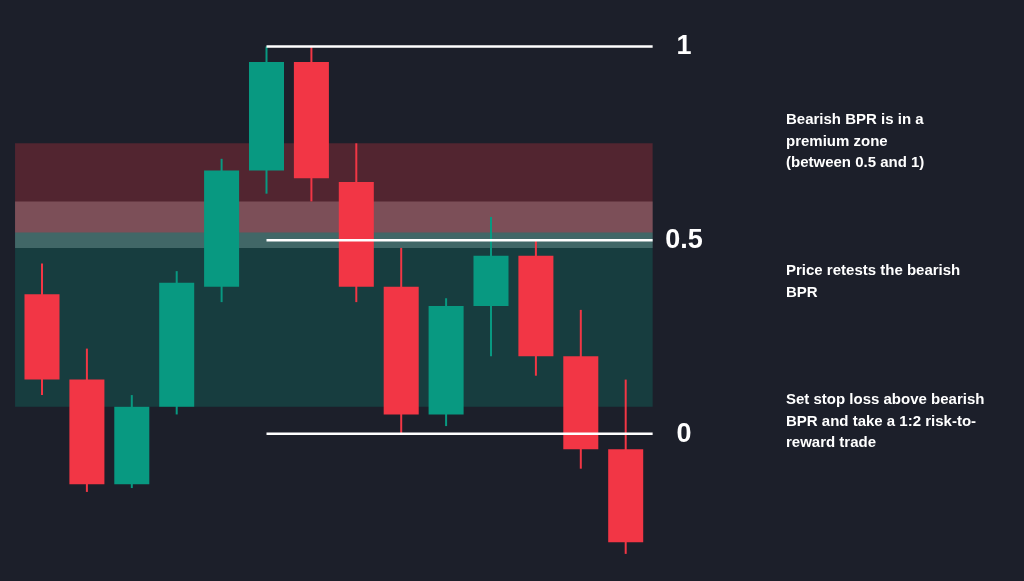  What do you see at coordinates (684, 239) in the screenshot?
I see `ref-line-label: 0.5` at bounding box center [684, 239].